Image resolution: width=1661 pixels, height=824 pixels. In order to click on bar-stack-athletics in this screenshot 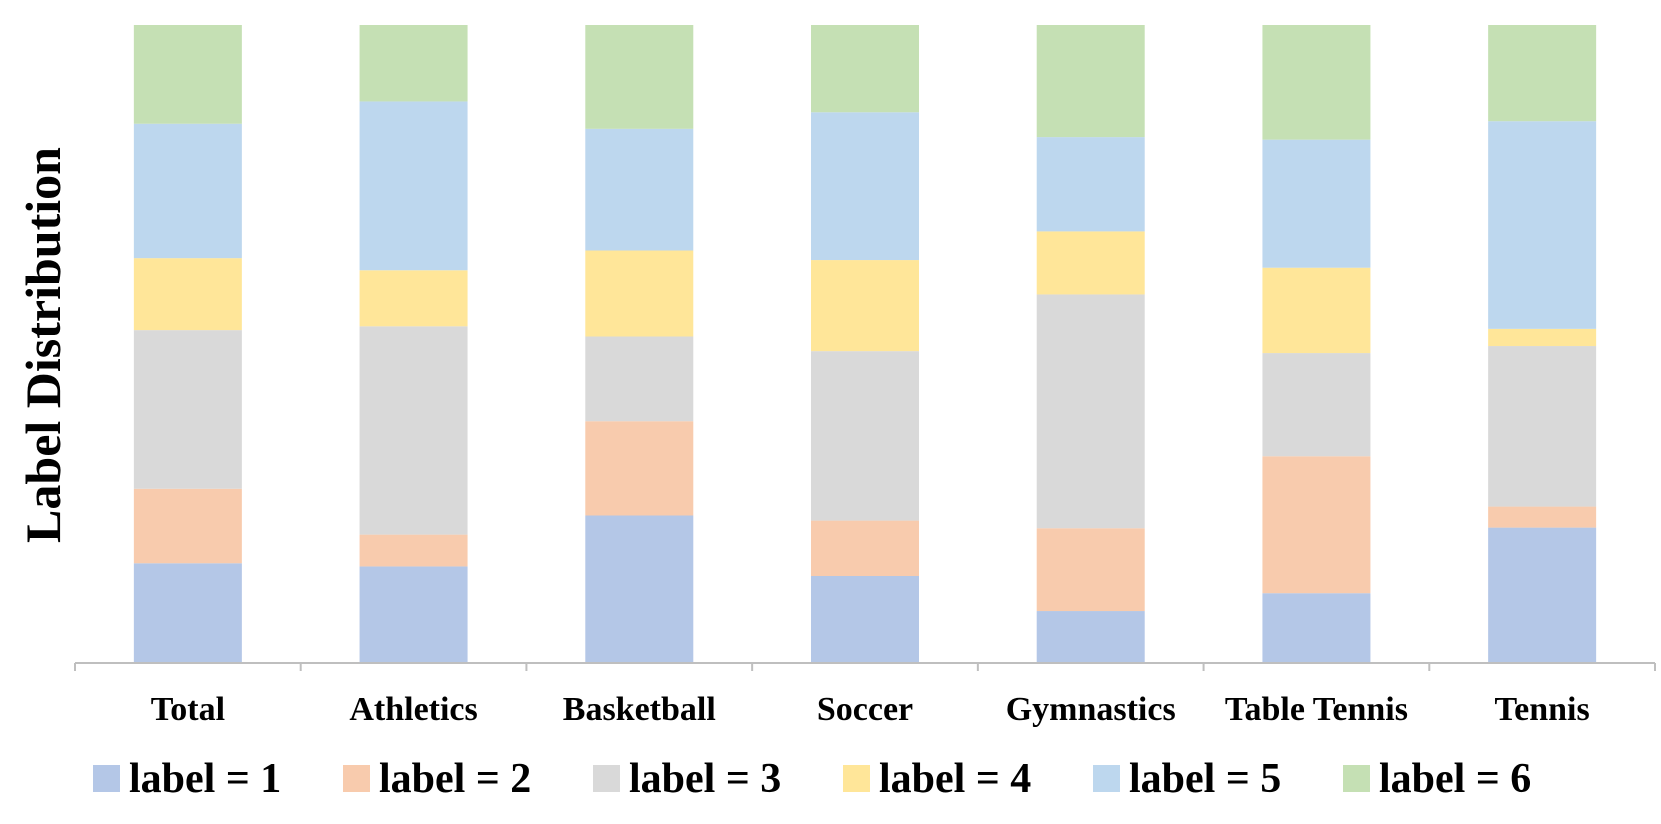, I will do `click(413, 343)`.